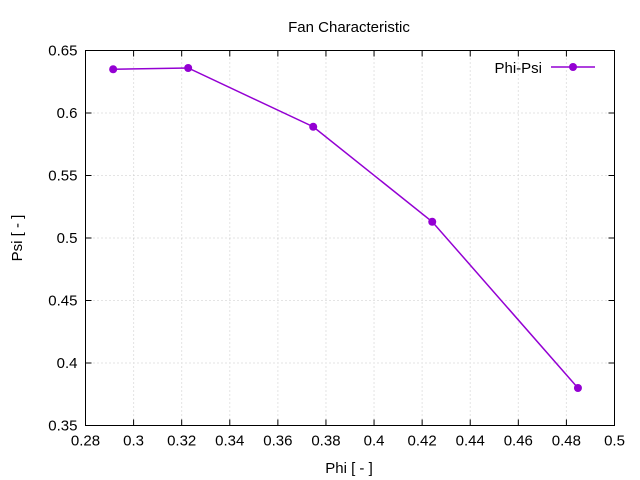 The height and width of the screenshot is (480, 640). What do you see at coordinates (422, 441) in the screenshot?
I see `x-tick-label: 0.42` at bounding box center [422, 441].